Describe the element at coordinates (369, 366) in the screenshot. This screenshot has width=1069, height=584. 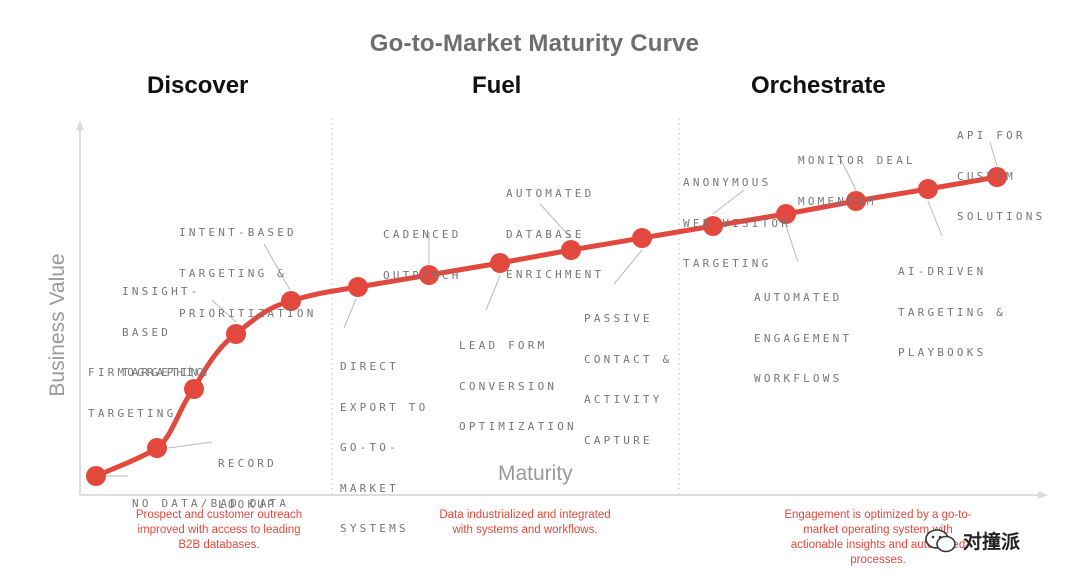
I see `label-line: DIRECT` at that location.